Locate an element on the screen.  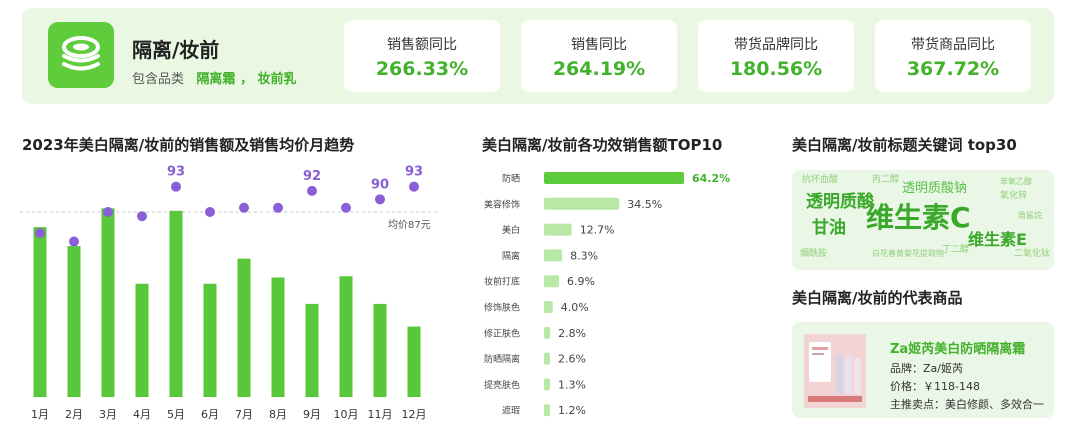
kpi-card-brands-yoy: 带货品牌同比 180.56% is located at coordinates (776, 56).